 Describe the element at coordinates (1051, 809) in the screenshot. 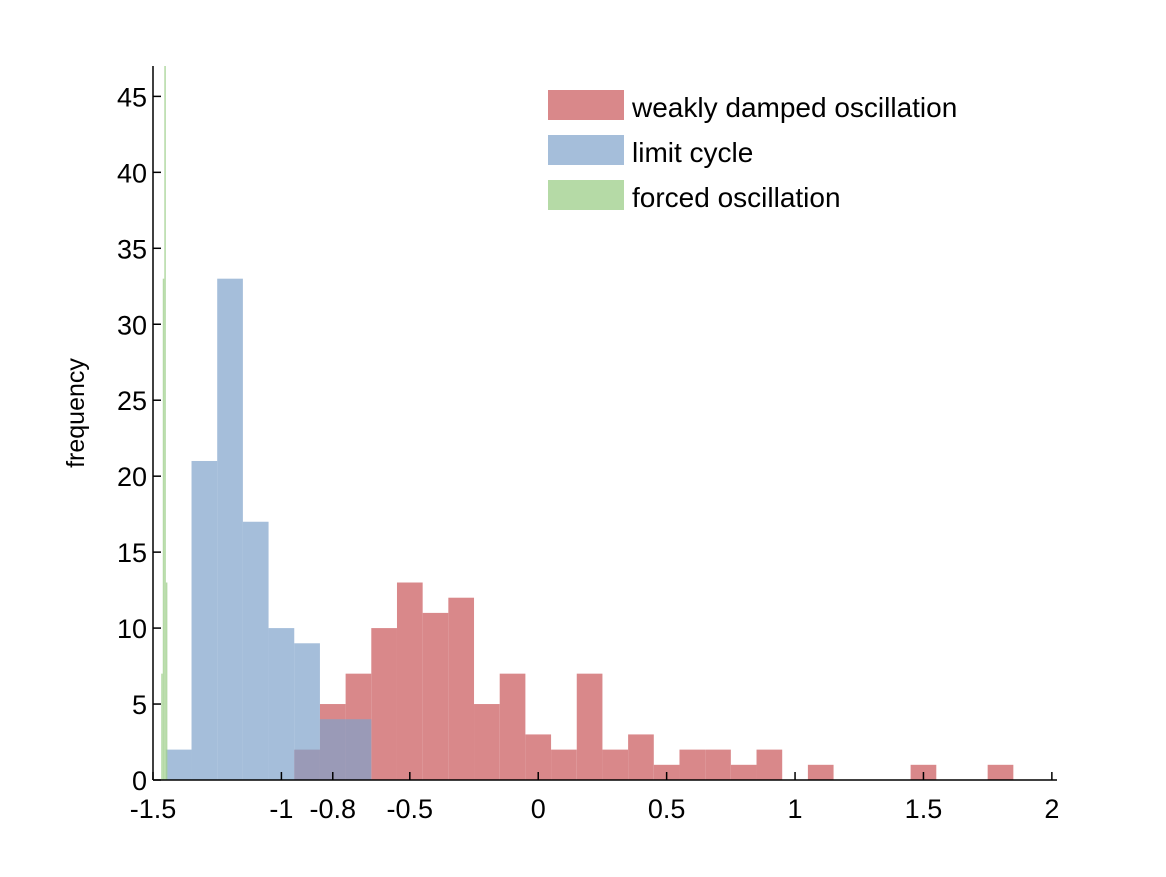

I see `x-tick-label-8: 2` at that location.